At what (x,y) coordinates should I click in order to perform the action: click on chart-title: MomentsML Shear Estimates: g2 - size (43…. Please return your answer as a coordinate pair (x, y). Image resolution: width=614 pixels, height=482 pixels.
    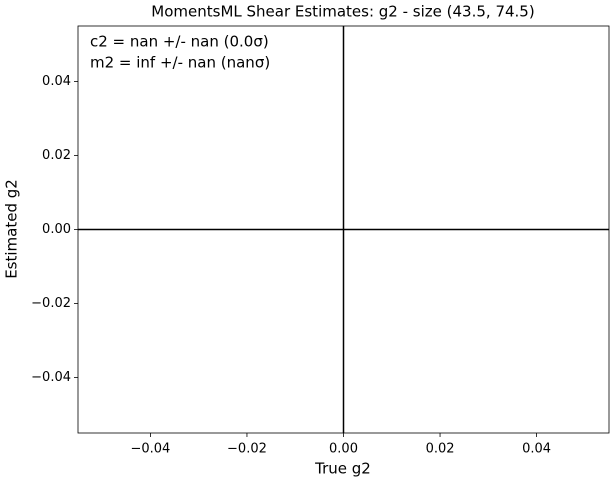
    Looking at the image, I should click on (342, 12).